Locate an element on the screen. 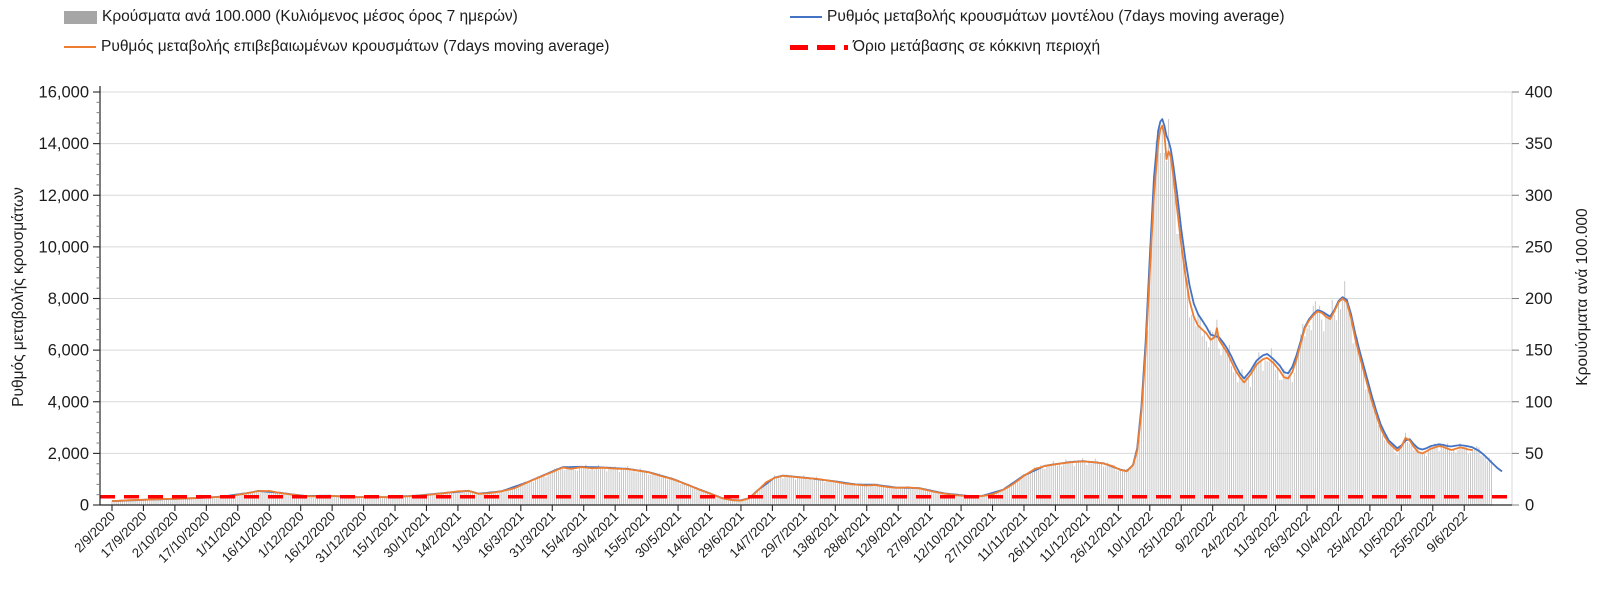 The width and height of the screenshot is (1598, 607). orange-line-swatch-icon is located at coordinates (80, 47).